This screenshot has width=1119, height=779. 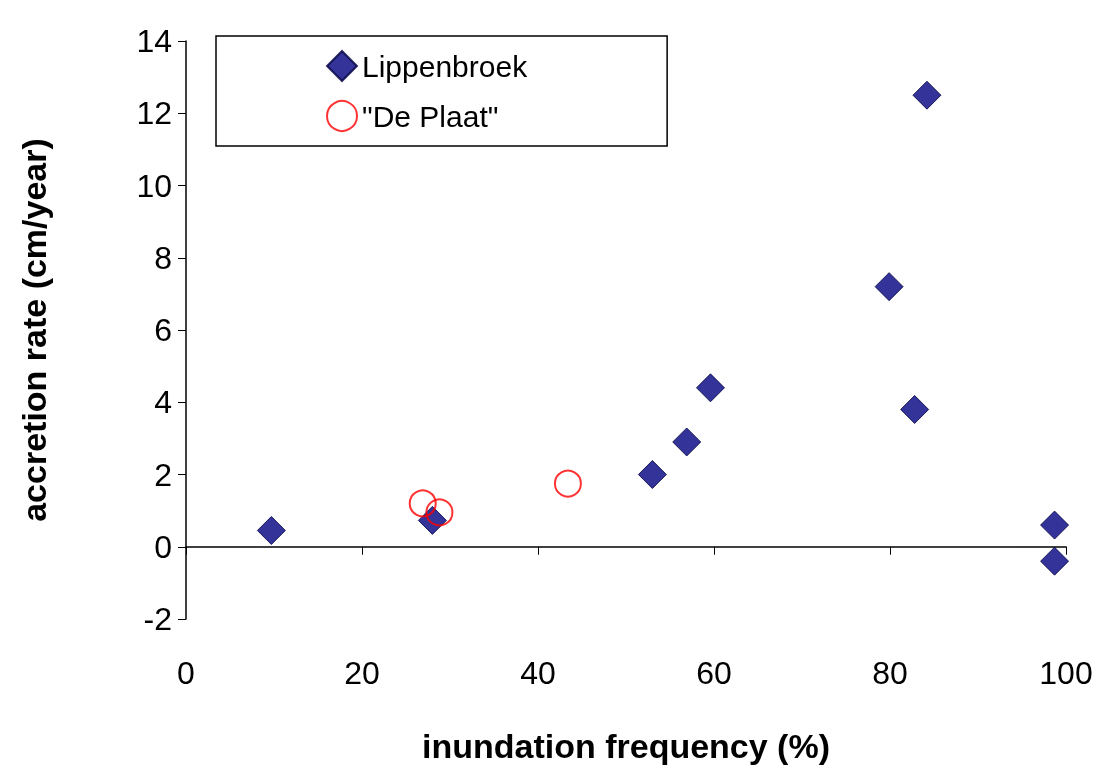 What do you see at coordinates (34, 330) in the screenshot?
I see `y-axis-title: accretion rate (cm/year)` at bounding box center [34, 330].